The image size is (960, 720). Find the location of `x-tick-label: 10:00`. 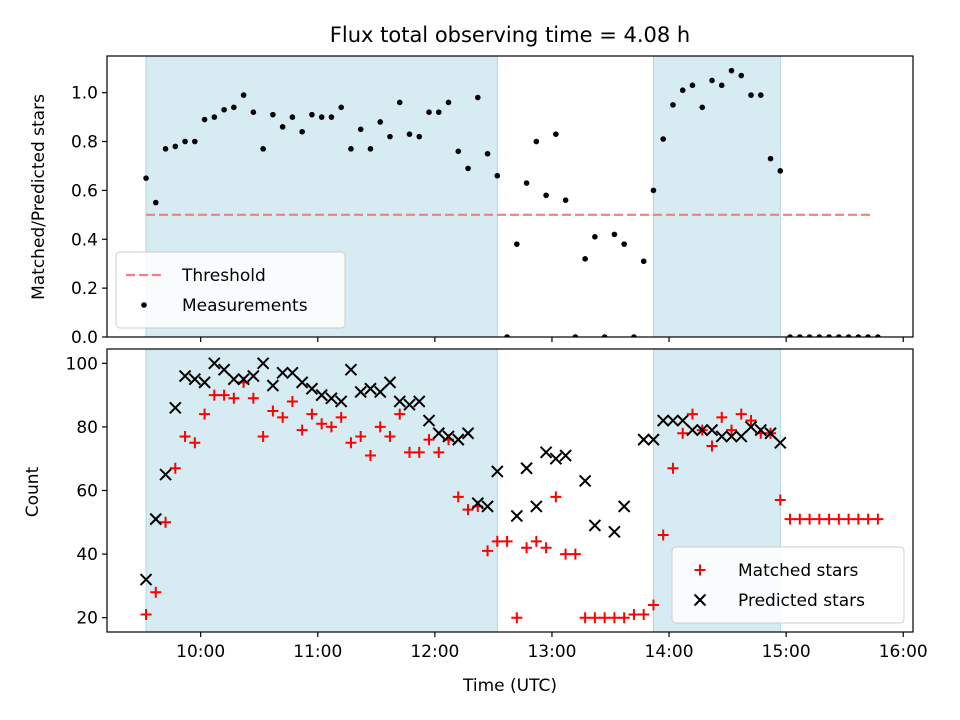

x-tick-label: 10:00 is located at coordinates (200, 652).